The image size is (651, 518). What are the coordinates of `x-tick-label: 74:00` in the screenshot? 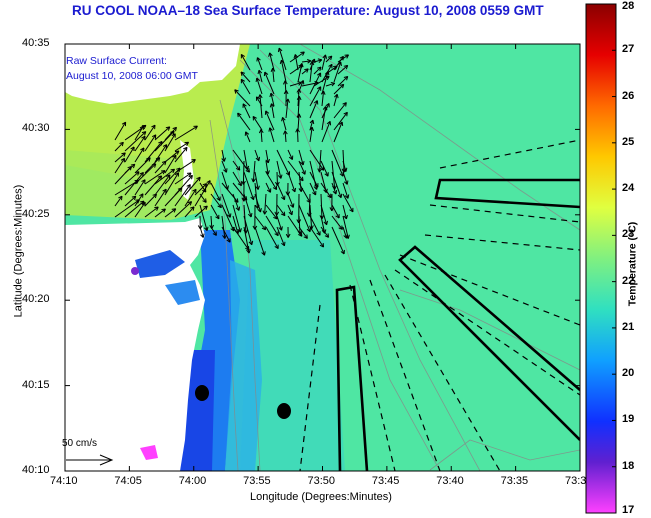 It's located at (192, 481).